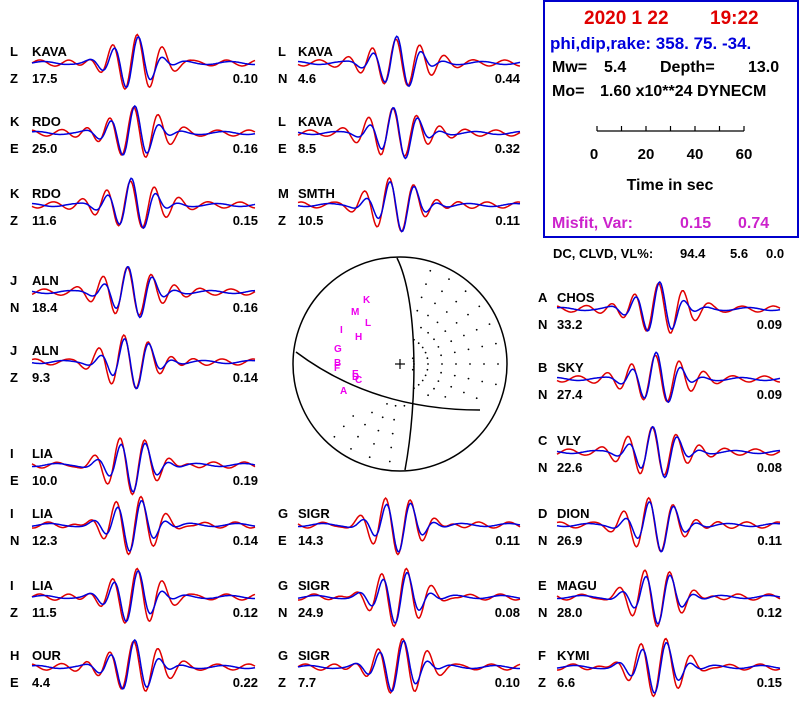 The image size is (800, 727). Describe the element at coordinates (355, 377) in the screenshot. I see `beachball-station-d: D` at that location.